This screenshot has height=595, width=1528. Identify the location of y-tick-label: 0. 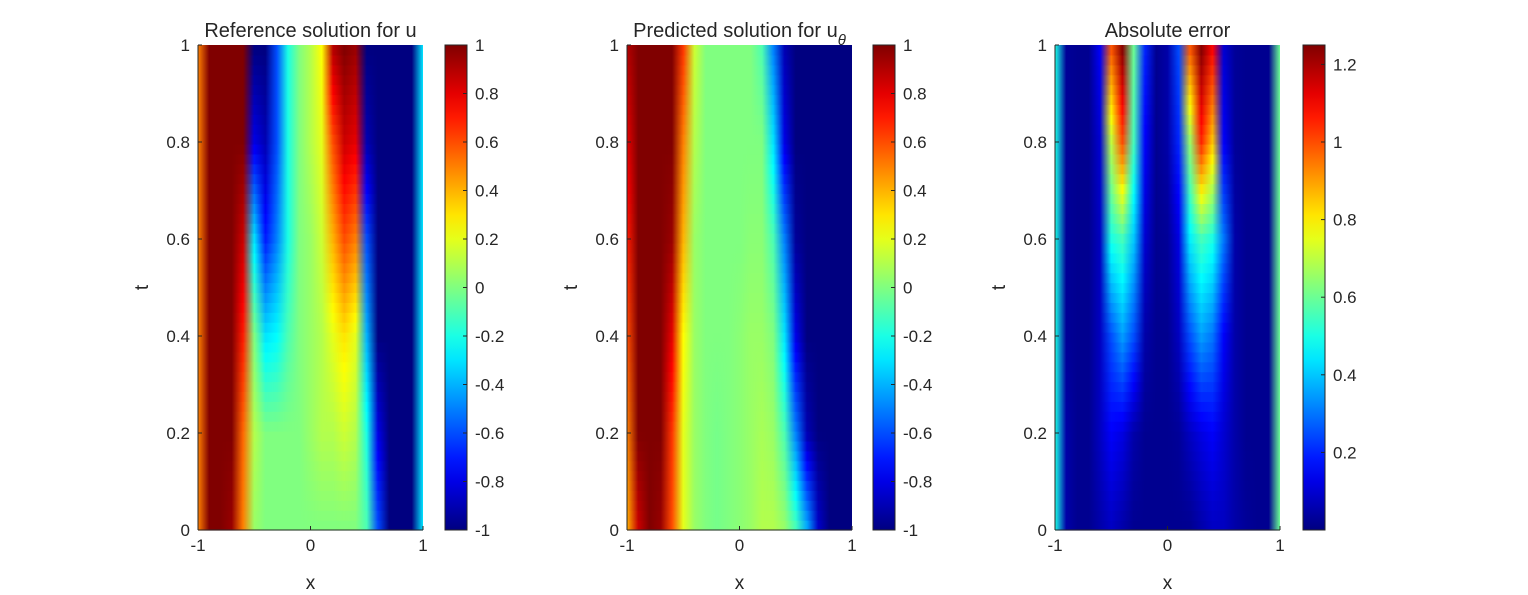
(614, 530).